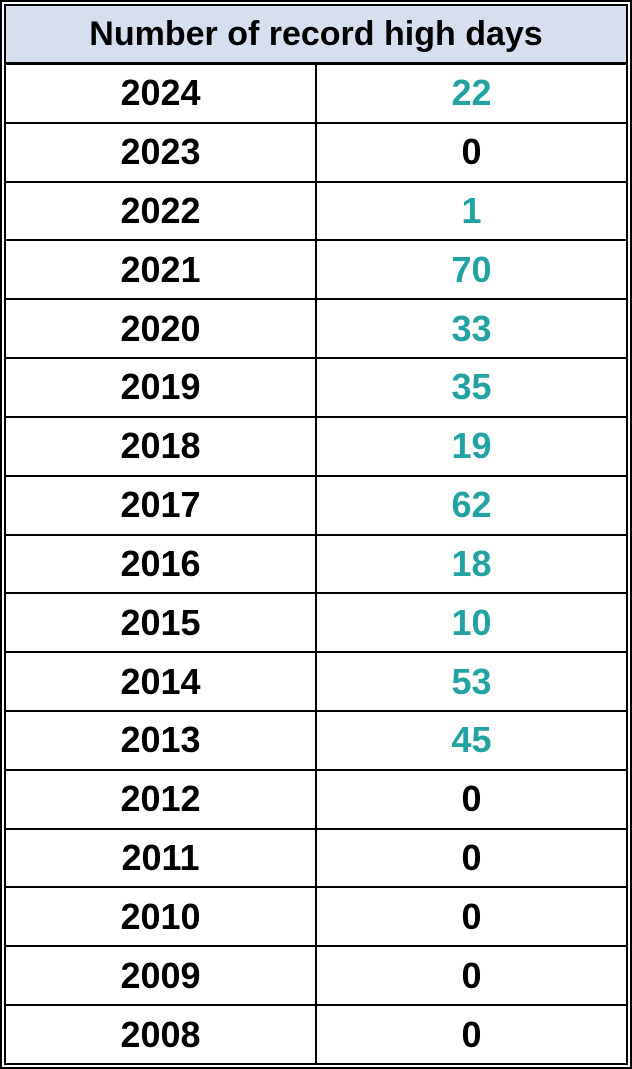  Describe the element at coordinates (470, 681) in the screenshot. I see `record-days-cell: 53` at that location.